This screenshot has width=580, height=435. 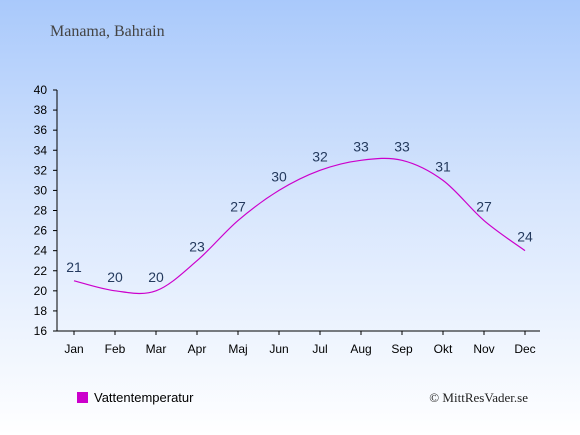 I want to click on x-tick-label: Okt, so click(x=443, y=349).